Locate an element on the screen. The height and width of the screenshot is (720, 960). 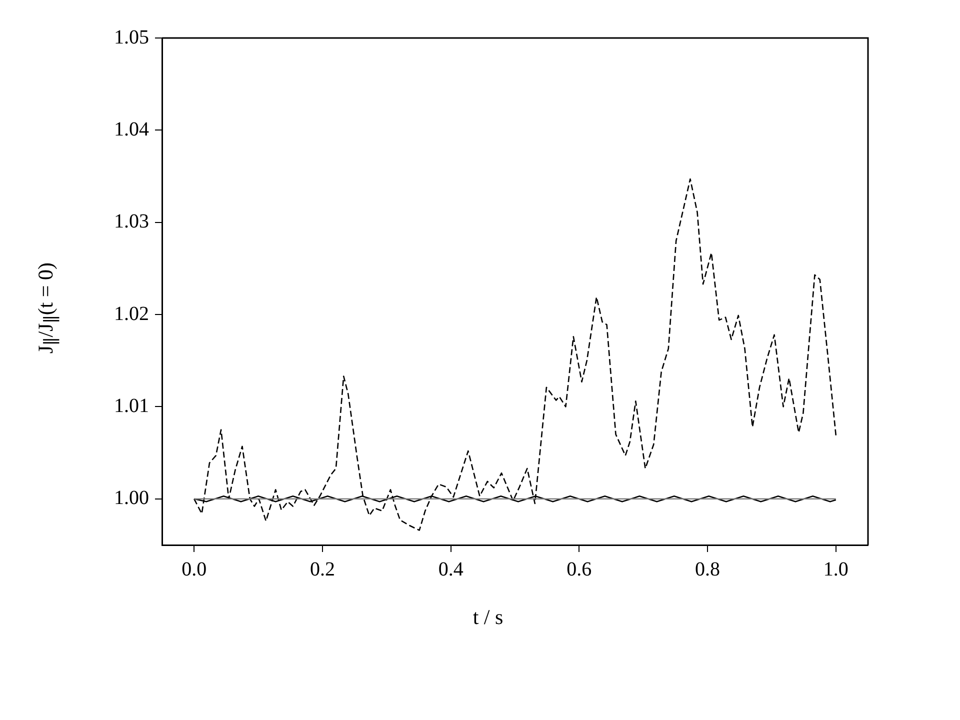
x-axis-title: t / s is located at coordinates (488, 617).